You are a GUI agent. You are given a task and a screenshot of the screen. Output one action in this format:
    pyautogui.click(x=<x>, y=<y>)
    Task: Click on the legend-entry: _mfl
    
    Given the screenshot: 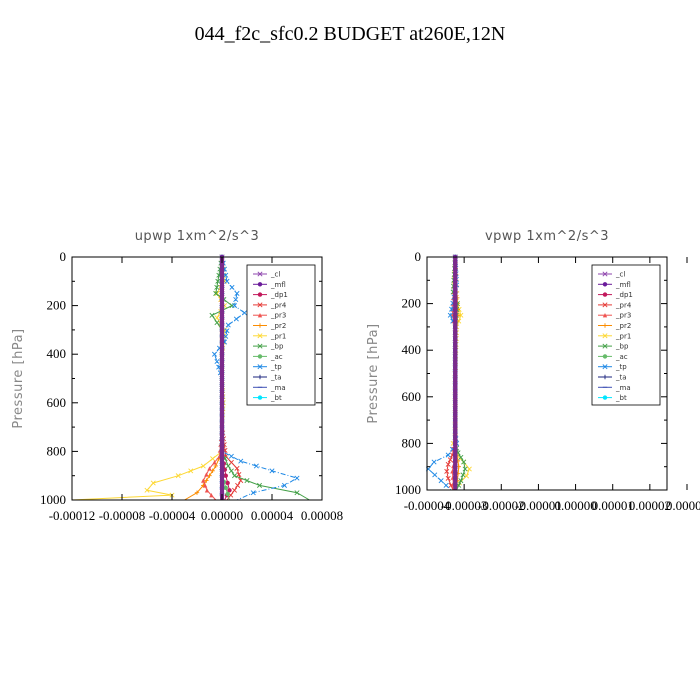 What is the action you would take?
    pyautogui.click(x=278, y=285)
    